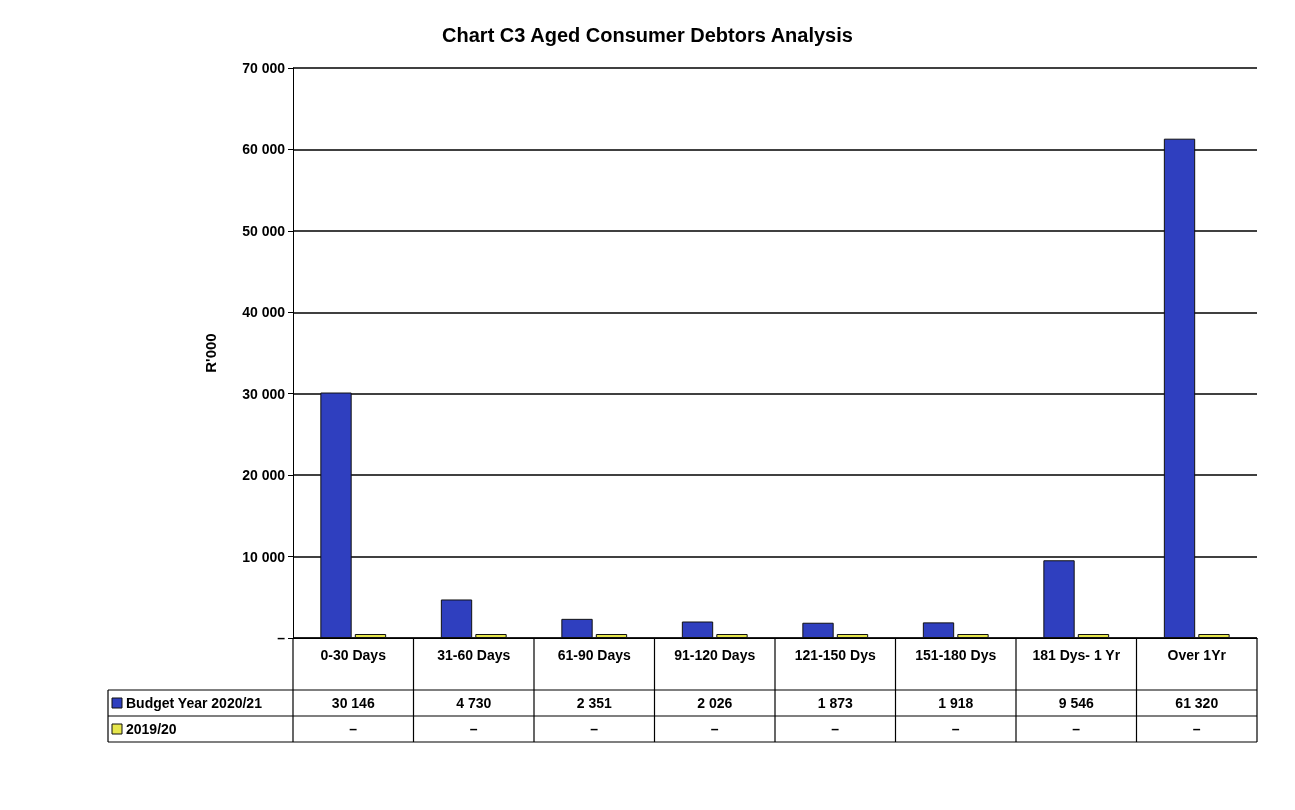 The width and height of the screenshot is (1295, 810). Describe the element at coordinates (474, 655) in the screenshot. I see `x-tick-label: 31-60 Days` at that location.